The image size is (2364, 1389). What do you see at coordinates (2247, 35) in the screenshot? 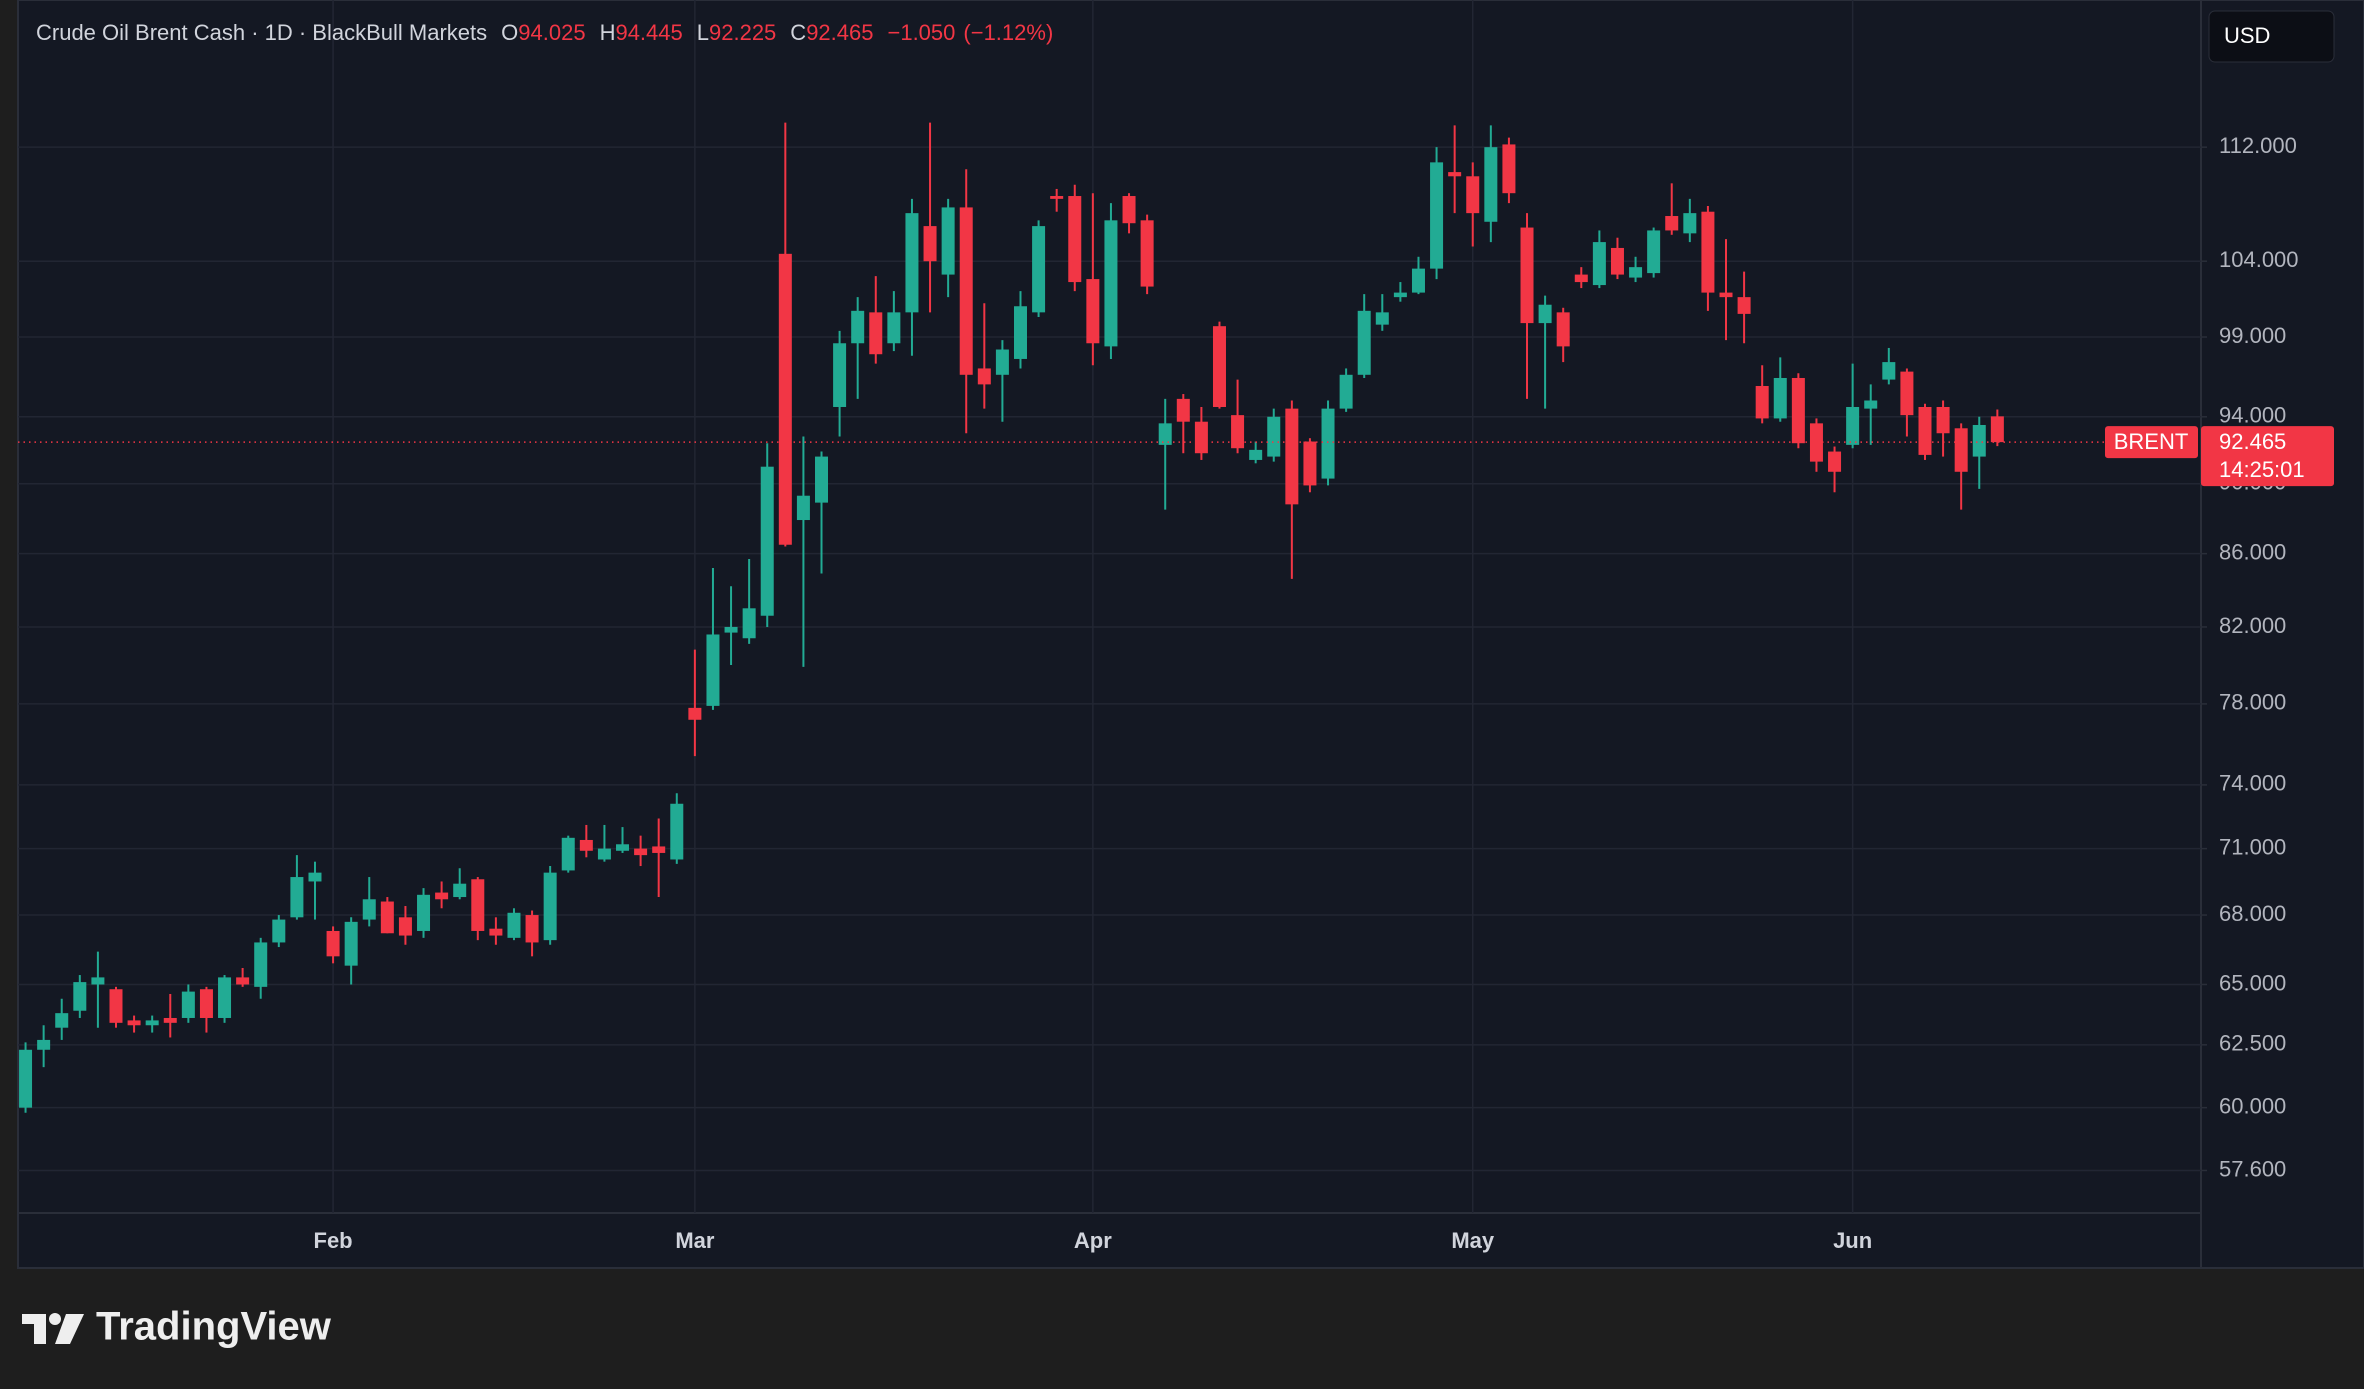
I see `currency-label: USD` at bounding box center [2247, 35].